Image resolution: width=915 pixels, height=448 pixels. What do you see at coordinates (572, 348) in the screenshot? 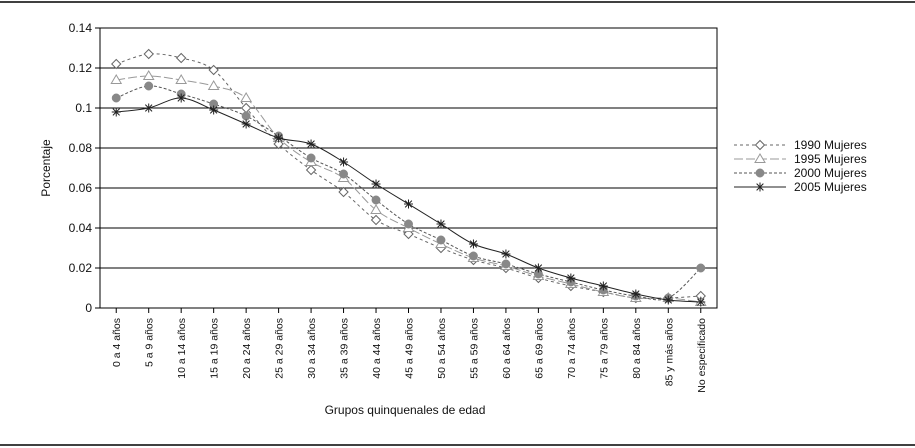
I see `x-category-label: 70 a 74 años` at bounding box center [572, 348].